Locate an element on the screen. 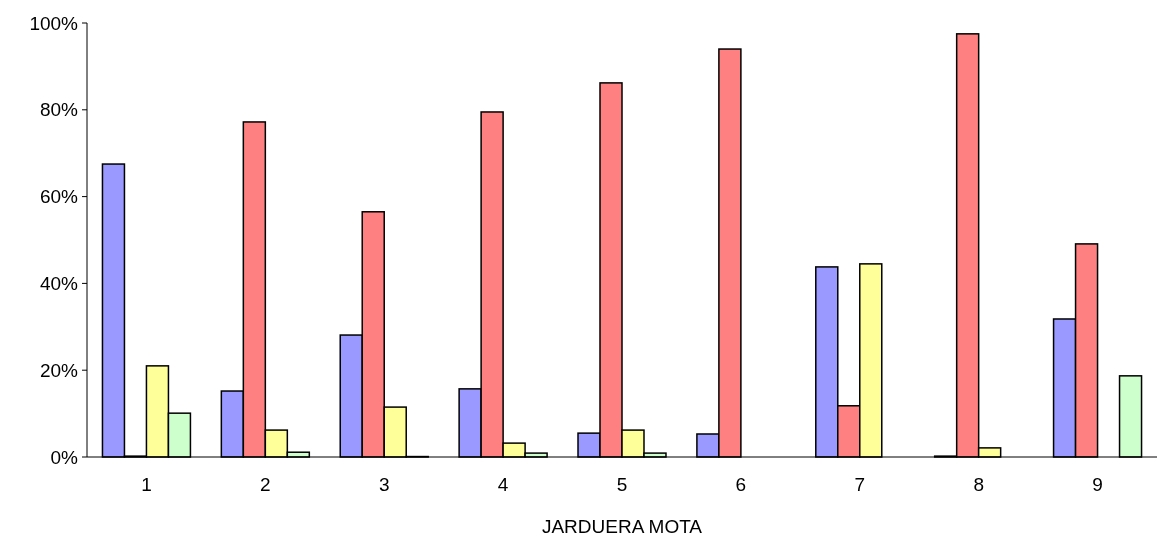  x-tick-label: 4 is located at coordinates (503, 484).